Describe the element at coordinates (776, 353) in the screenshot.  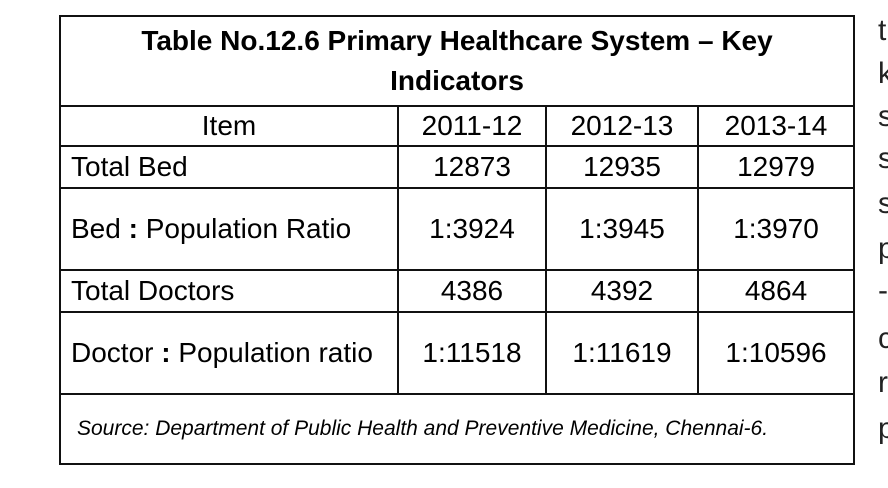
I see `table-cell: 1:10596` at that location.